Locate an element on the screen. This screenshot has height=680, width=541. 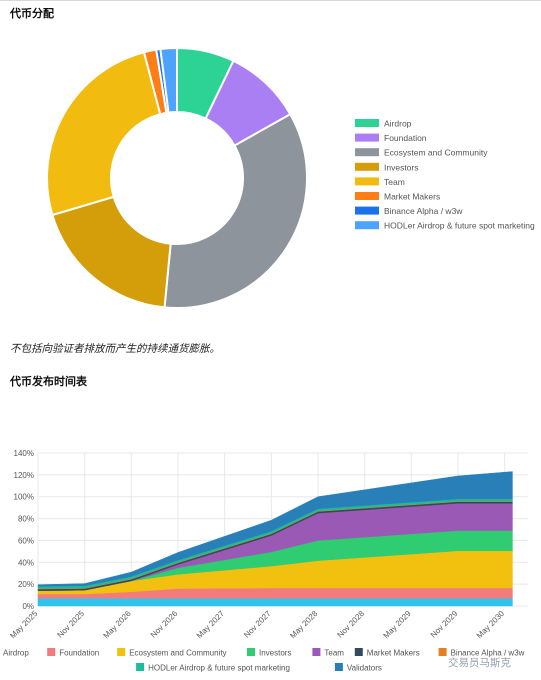
top-divider is located at coordinates (270, 0).